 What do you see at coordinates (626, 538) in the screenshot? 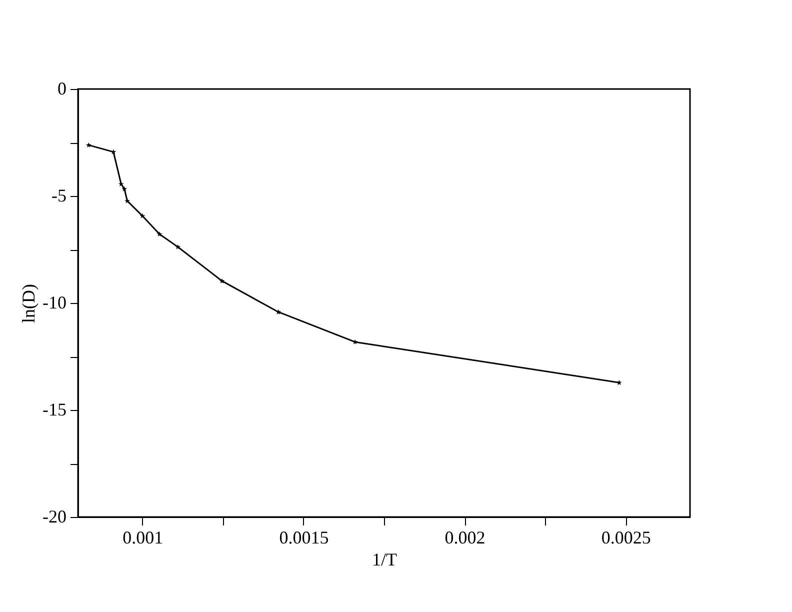
I see `x-tick-label: 0.0025` at bounding box center [626, 538].